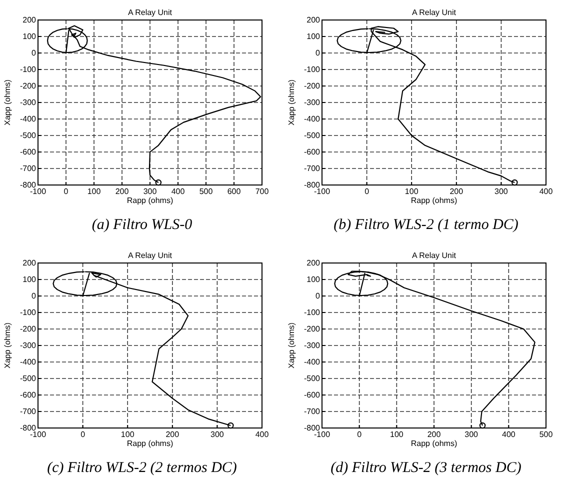 The height and width of the screenshot is (487, 568). What do you see at coordinates (234, 191) in the screenshot?
I see `x-tick-label: 600` at bounding box center [234, 191].